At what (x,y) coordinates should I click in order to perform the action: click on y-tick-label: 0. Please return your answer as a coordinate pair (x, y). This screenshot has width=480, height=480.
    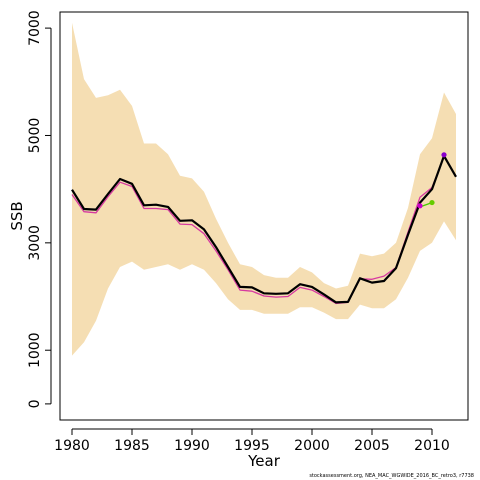
    Looking at the image, I should click on (35, 403).